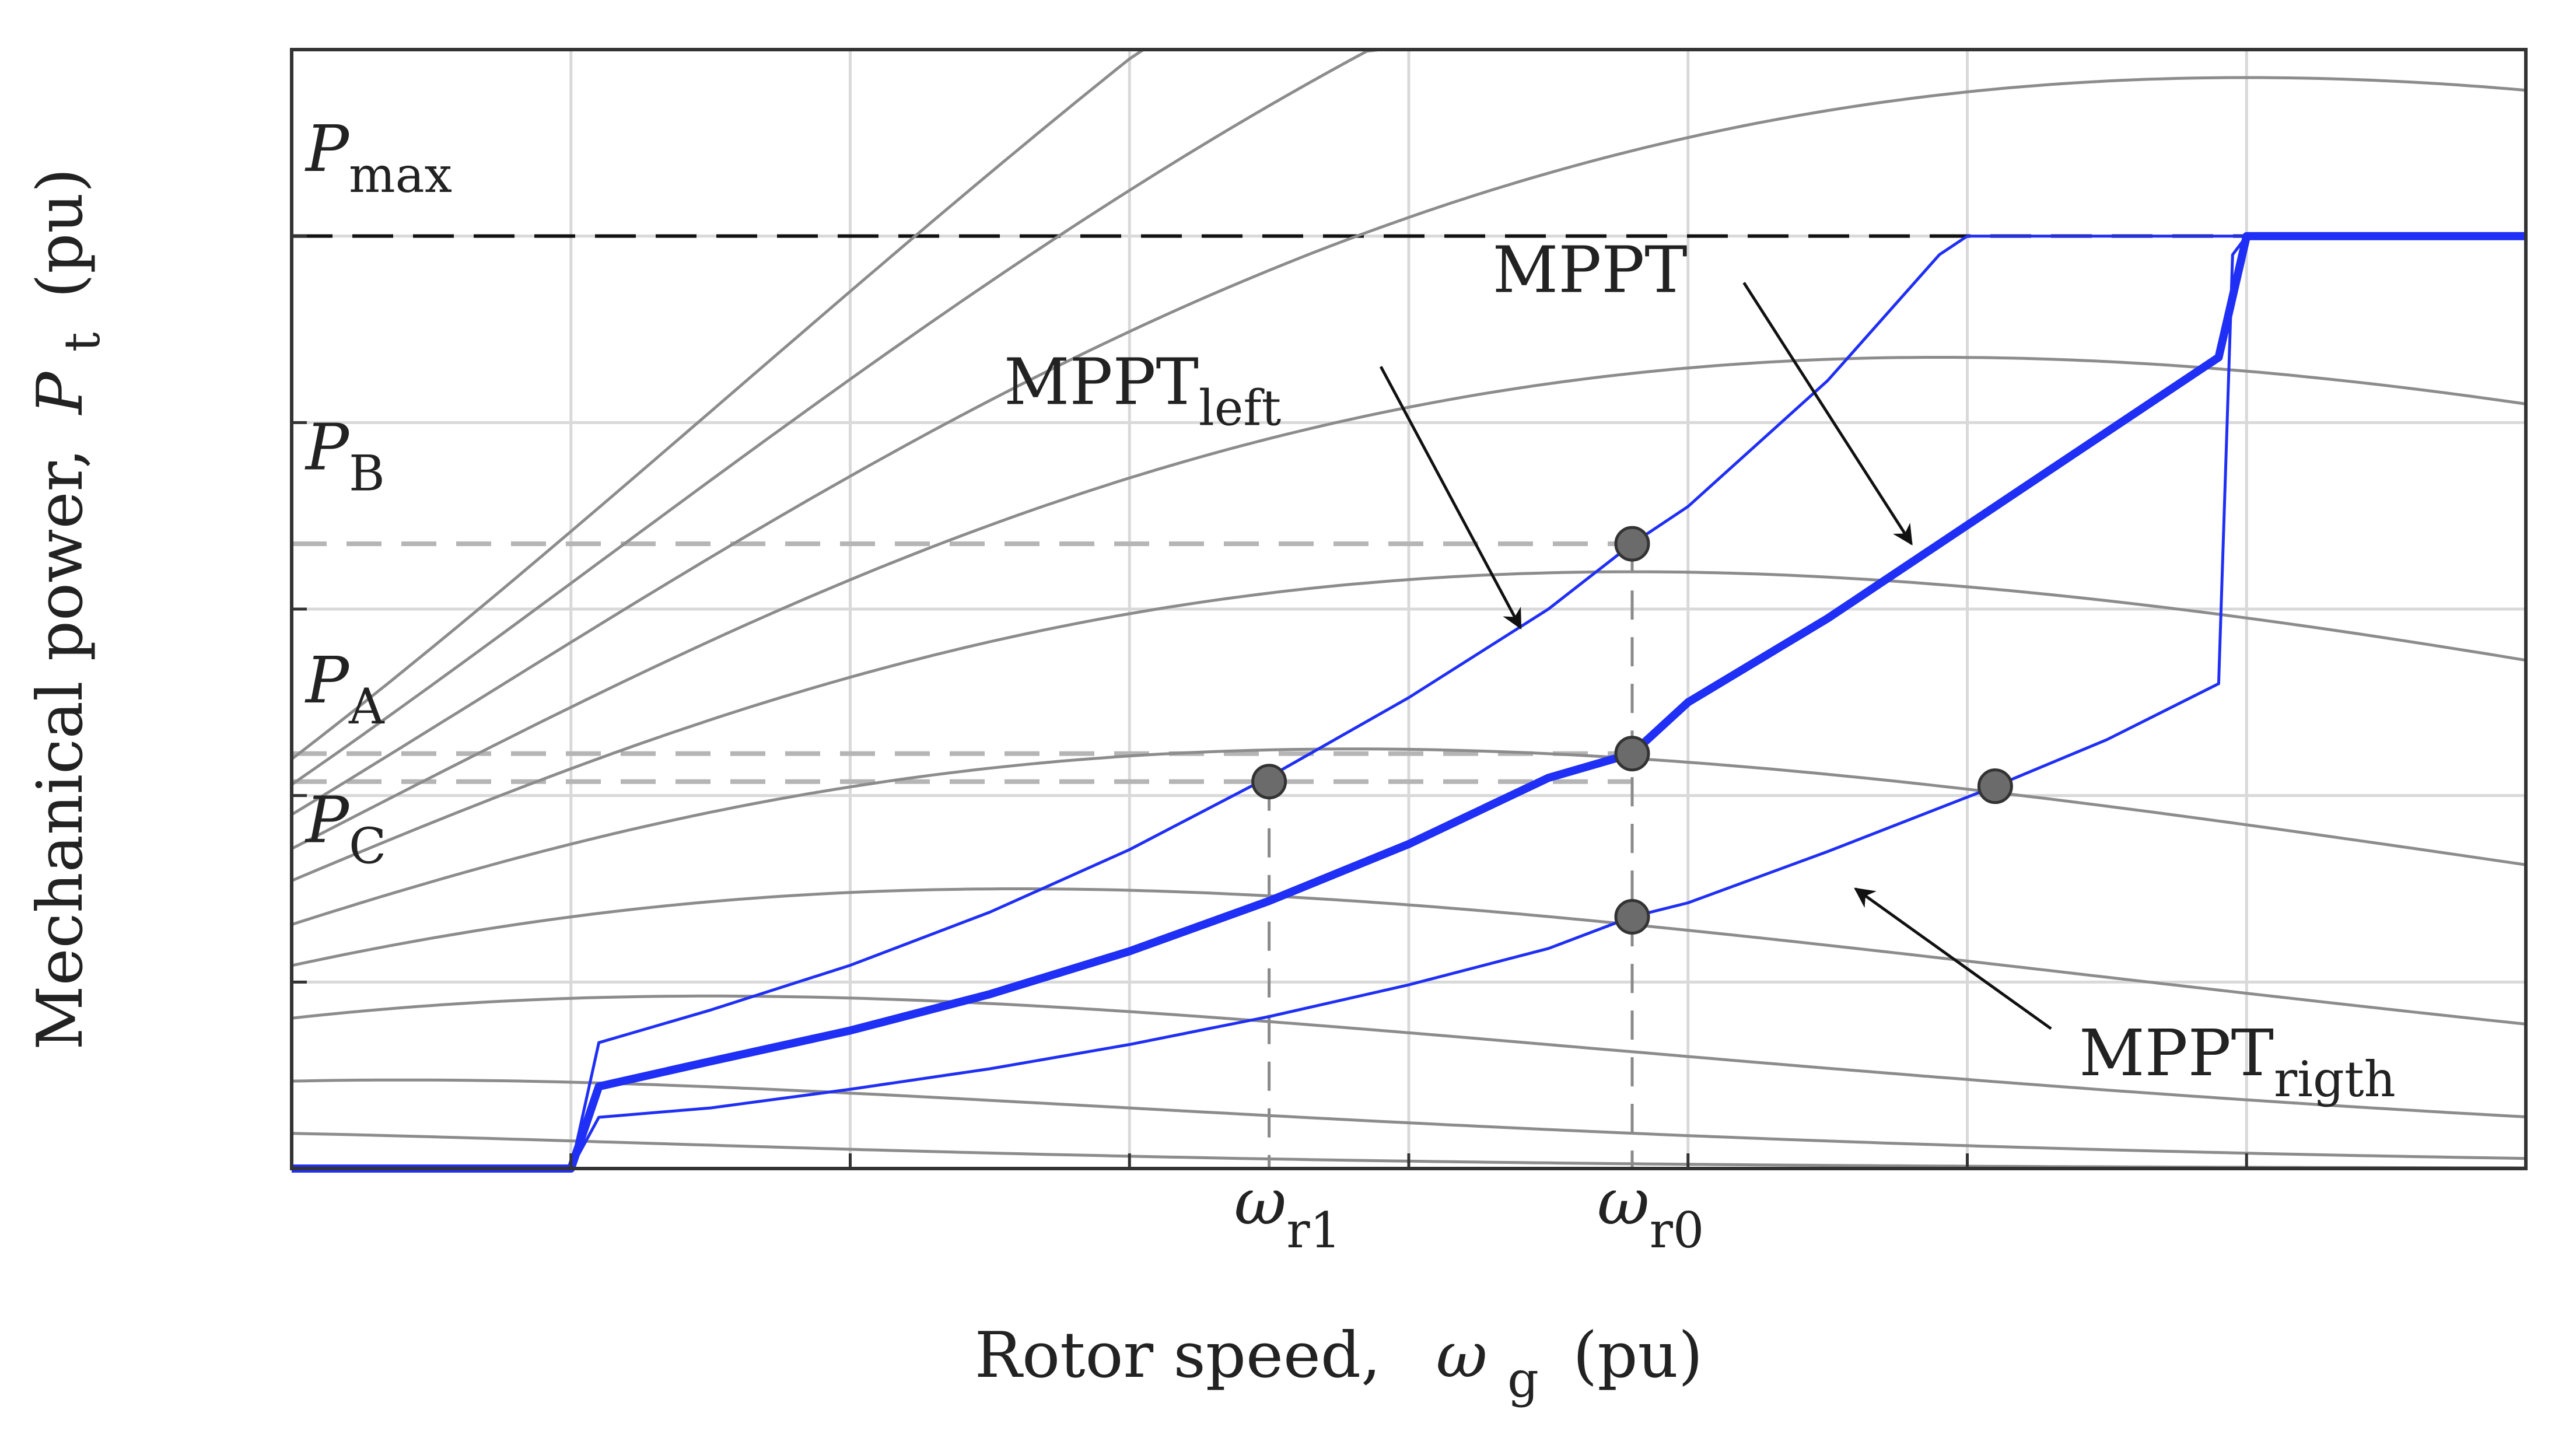  I want to click on vmarker-sub-omega_r1: r1, so click(1314, 1230).